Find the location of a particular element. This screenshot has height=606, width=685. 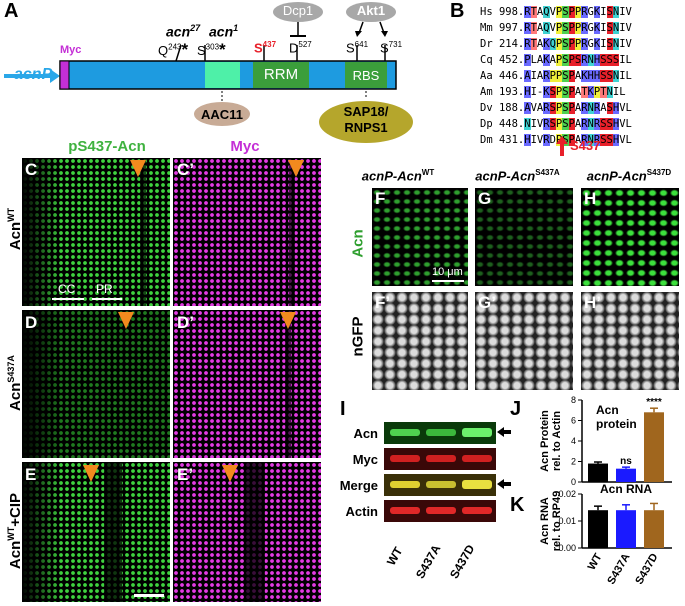

furrow-arrowhead-d-prime is located at coordinates (288, 320).